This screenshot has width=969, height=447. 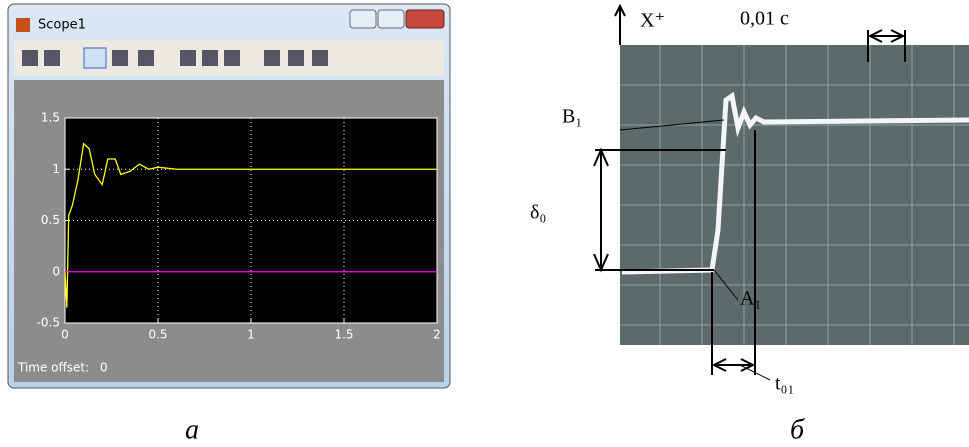 What do you see at coordinates (50, 220) in the screenshot?
I see `y-tick-label: 0.5` at bounding box center [50, 220].